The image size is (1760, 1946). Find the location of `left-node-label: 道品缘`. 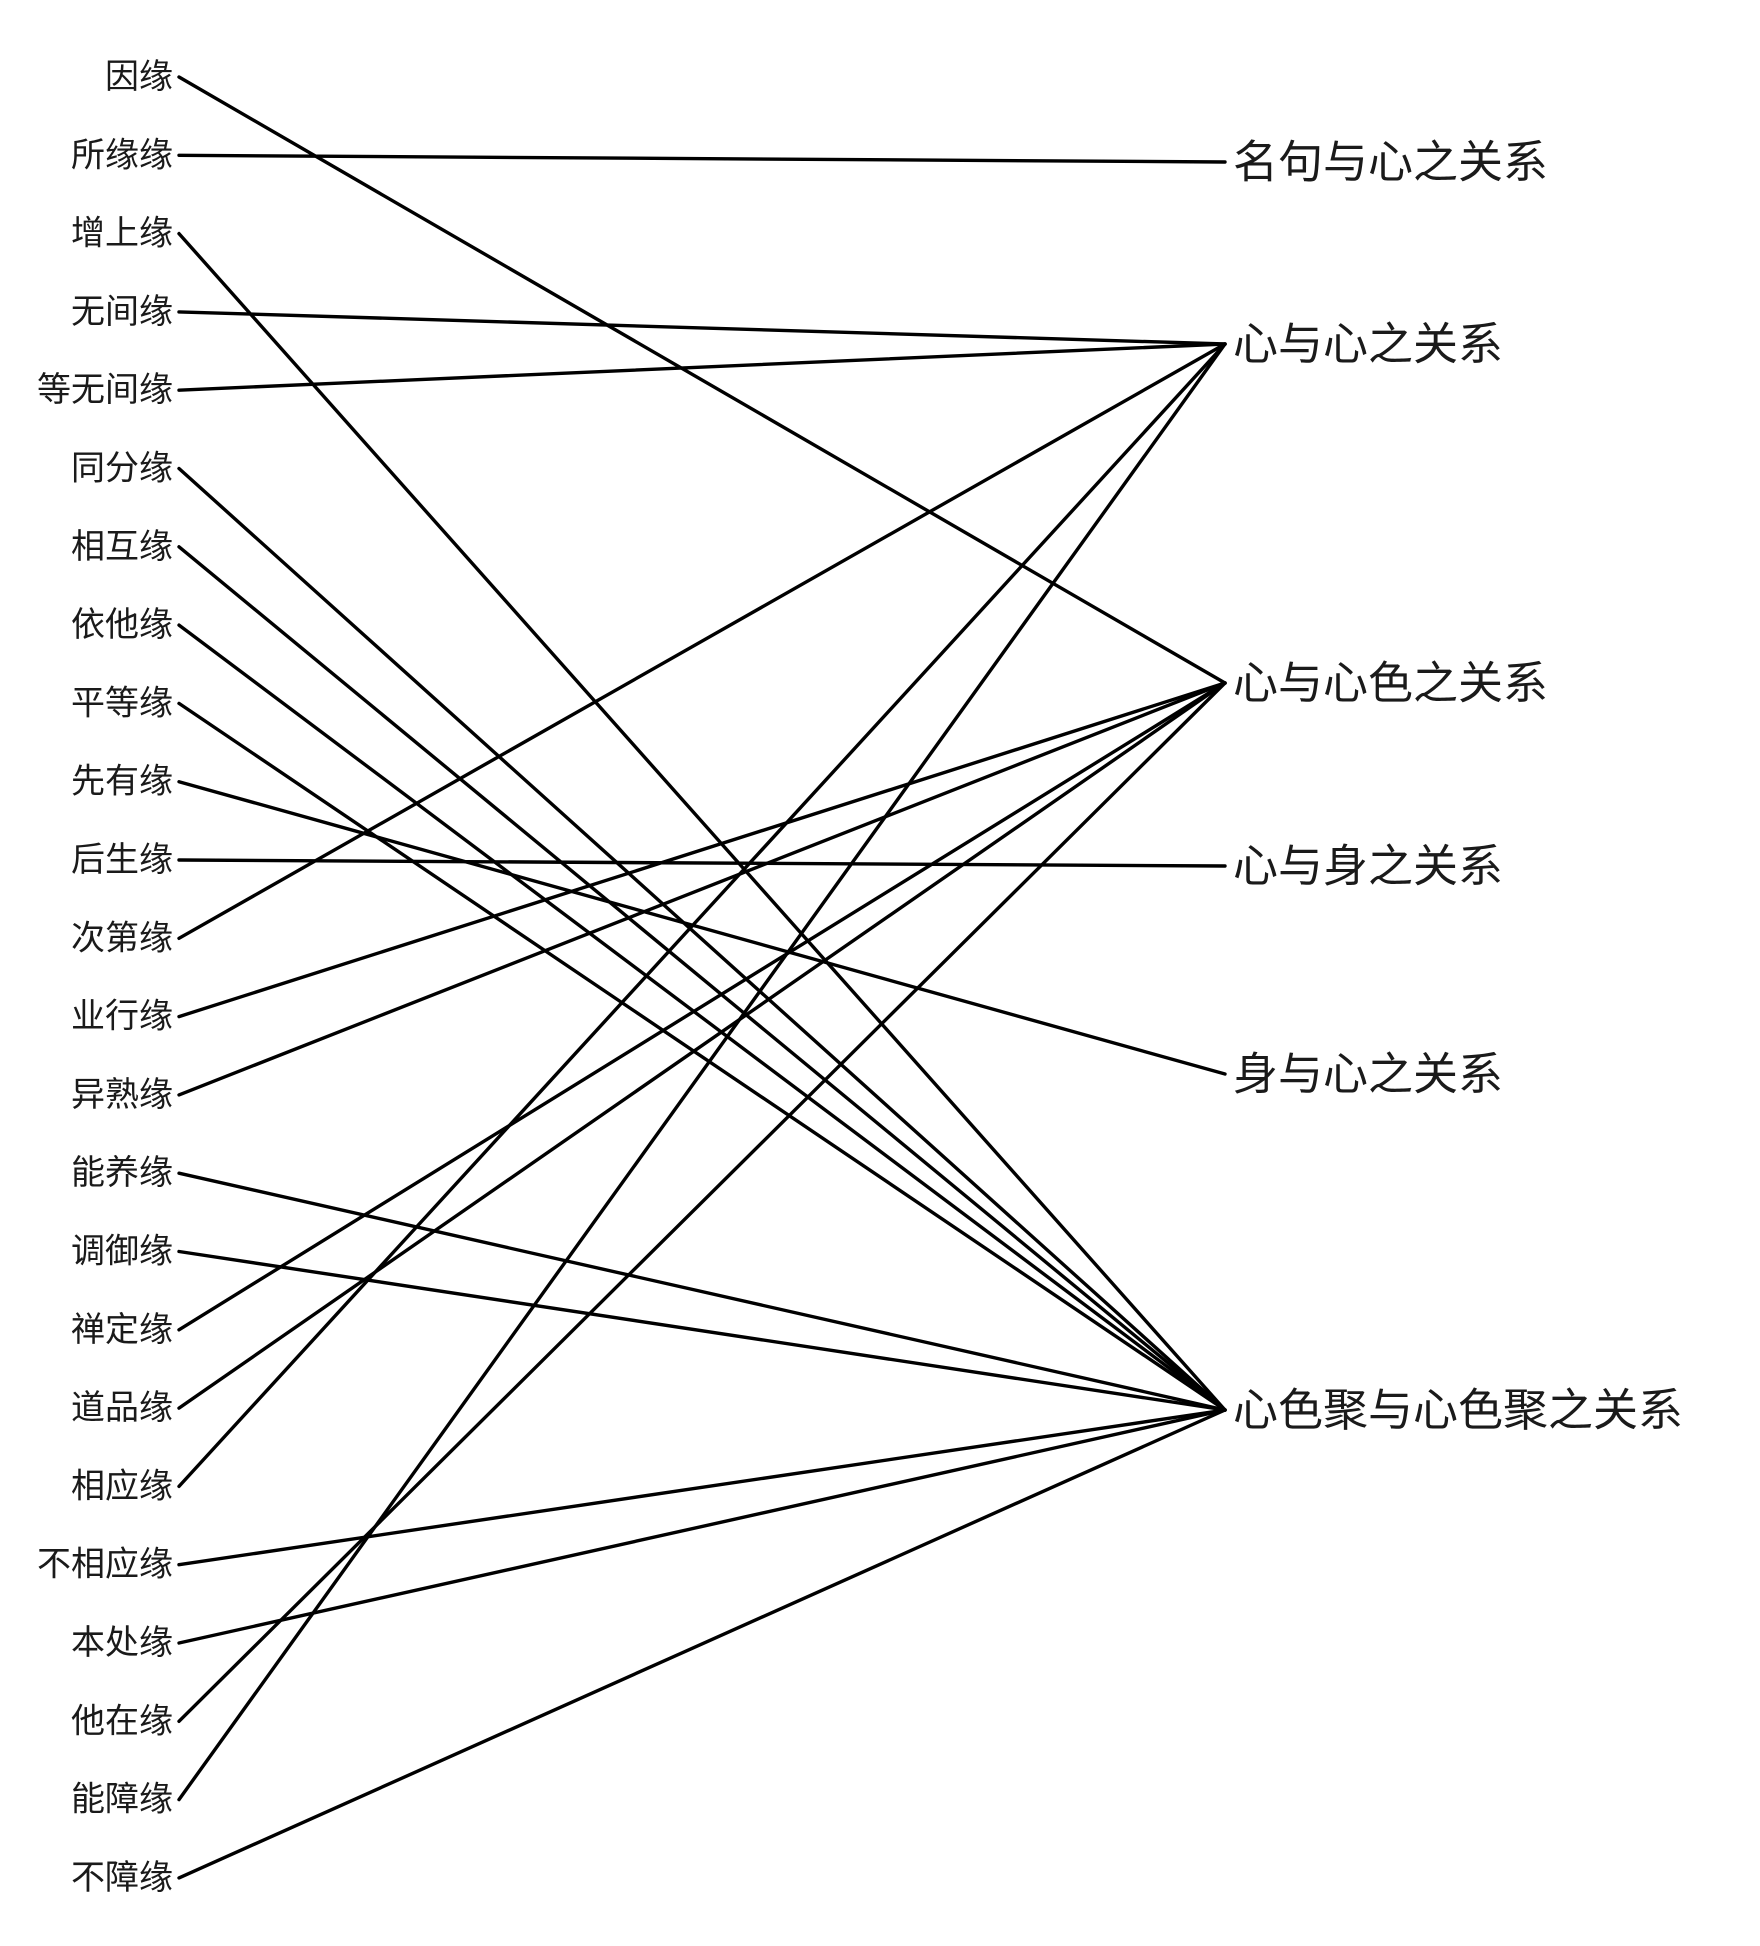

left-node-label: 道品缘 is located at coordinates (122, 1408).